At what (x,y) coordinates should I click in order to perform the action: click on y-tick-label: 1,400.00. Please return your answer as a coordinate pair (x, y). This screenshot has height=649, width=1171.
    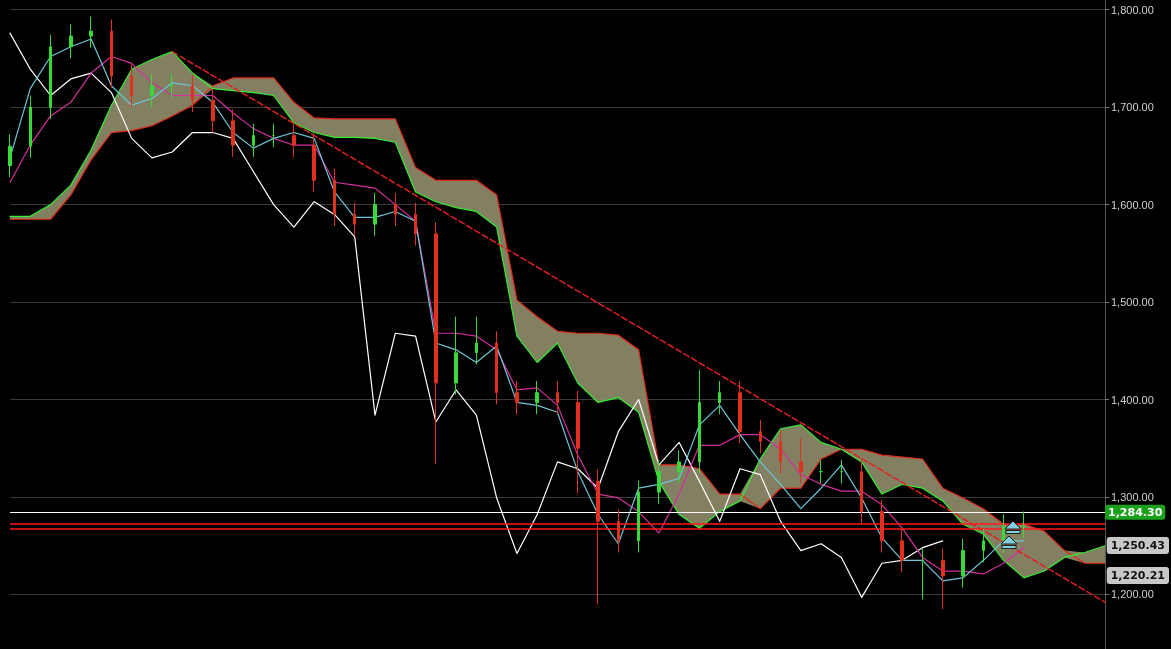
    Looking at the image, I should click on (1132, 399).